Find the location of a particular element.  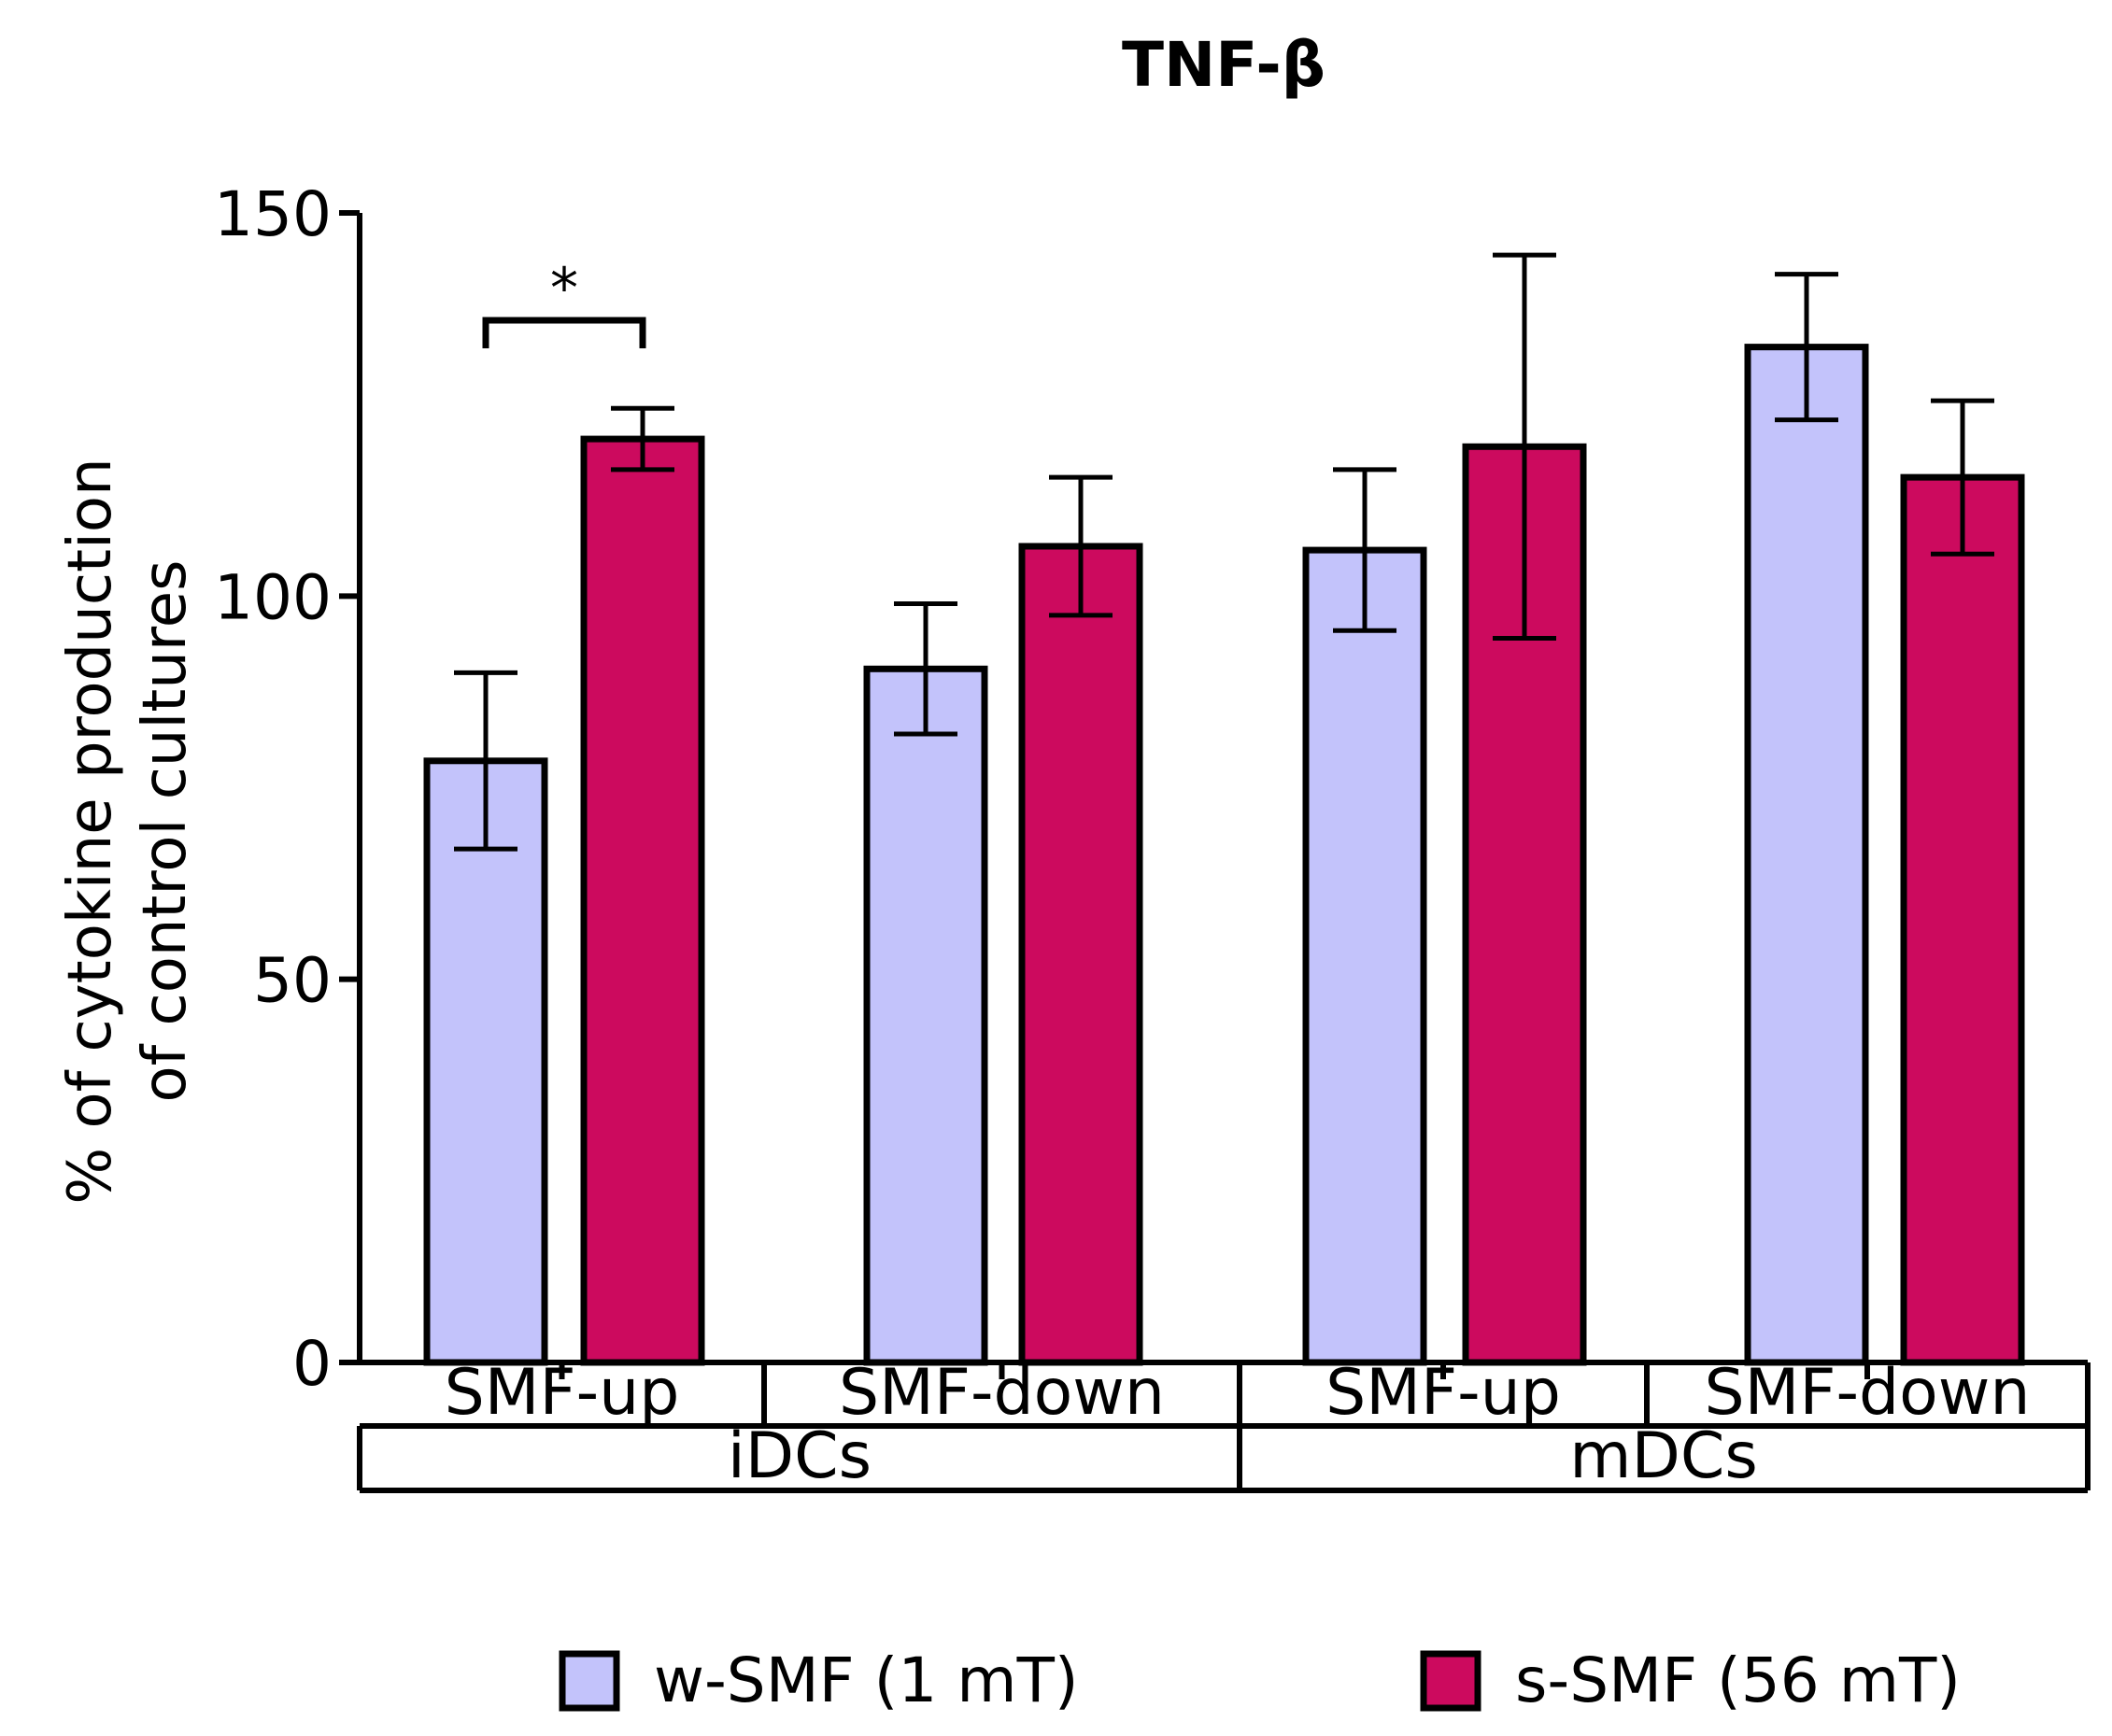

y-tick-label: 100 is located at coordinates (273, 597).